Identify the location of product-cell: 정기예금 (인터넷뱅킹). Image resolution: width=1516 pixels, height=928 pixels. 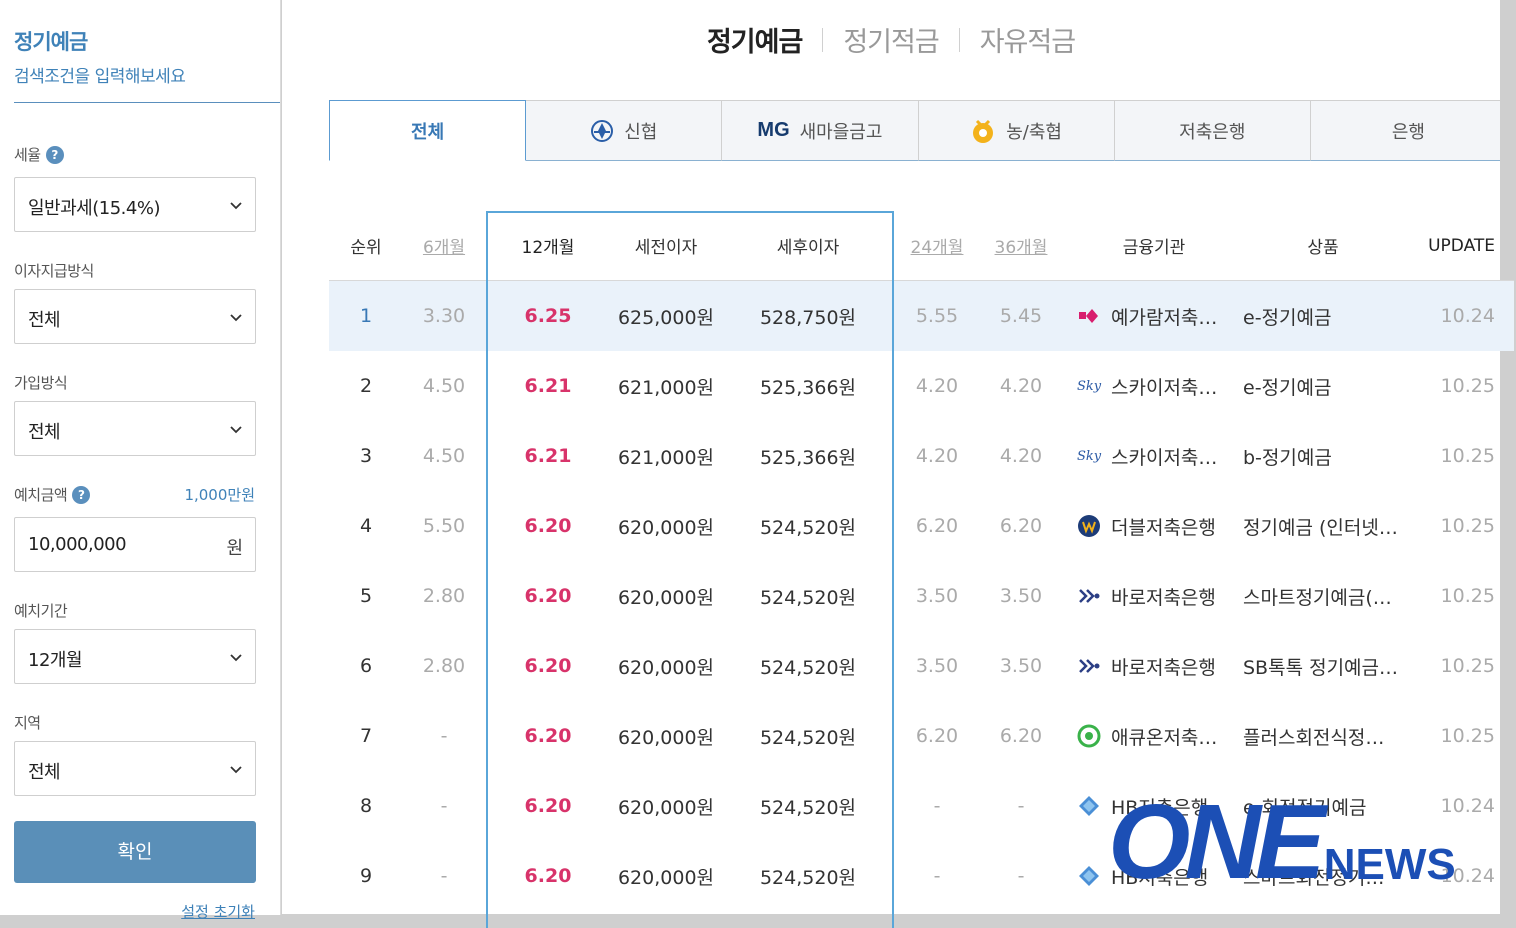
(1323, 526).